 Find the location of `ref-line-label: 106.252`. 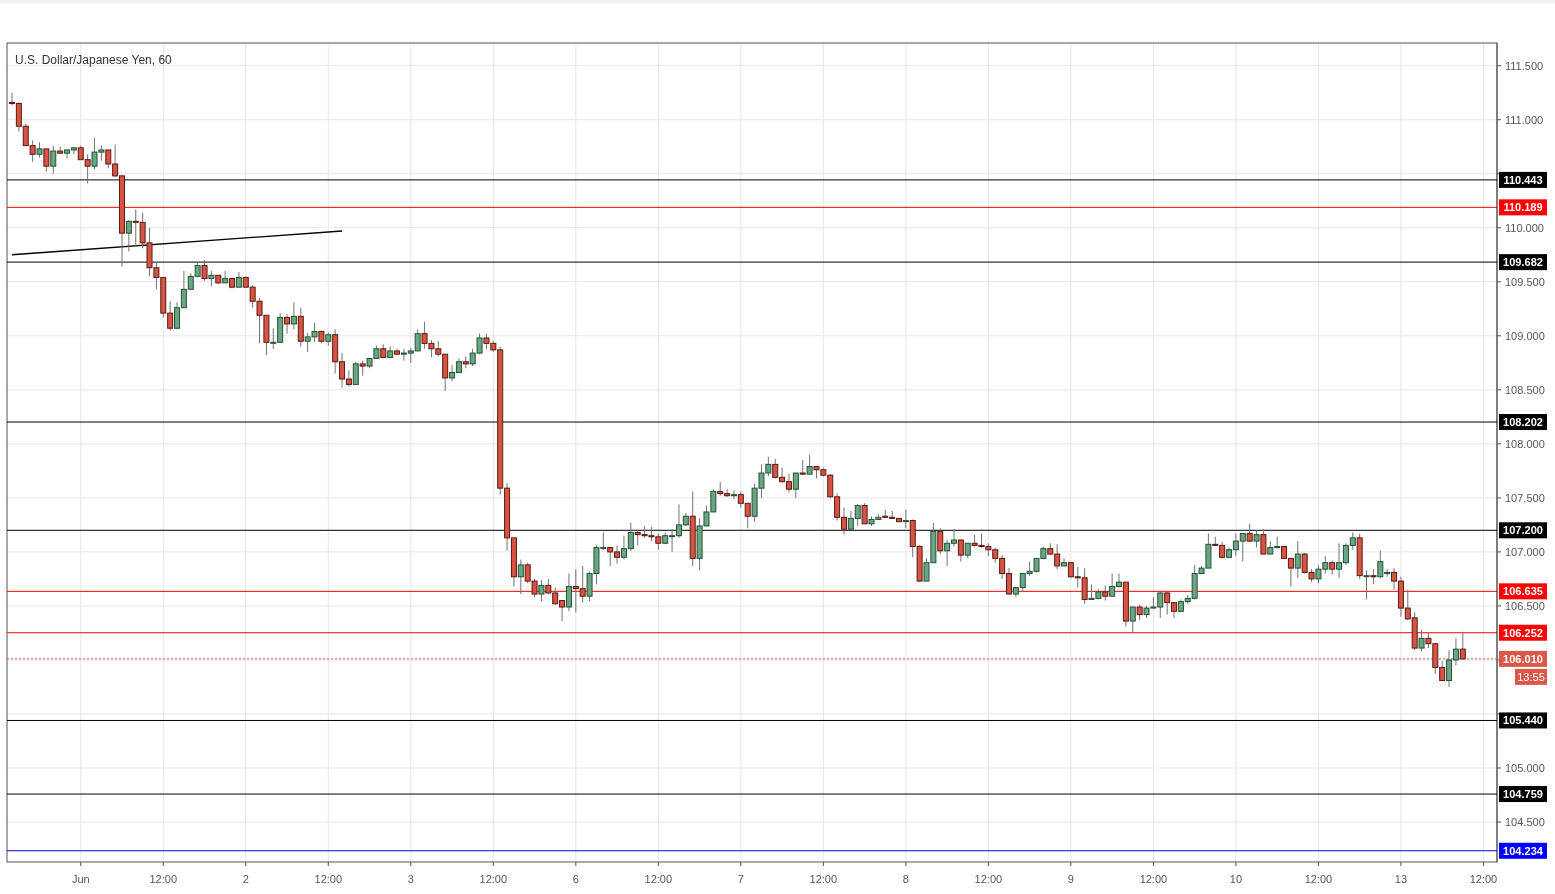

ref-line-label: 106.252 is located at coordinates (1523, 632).